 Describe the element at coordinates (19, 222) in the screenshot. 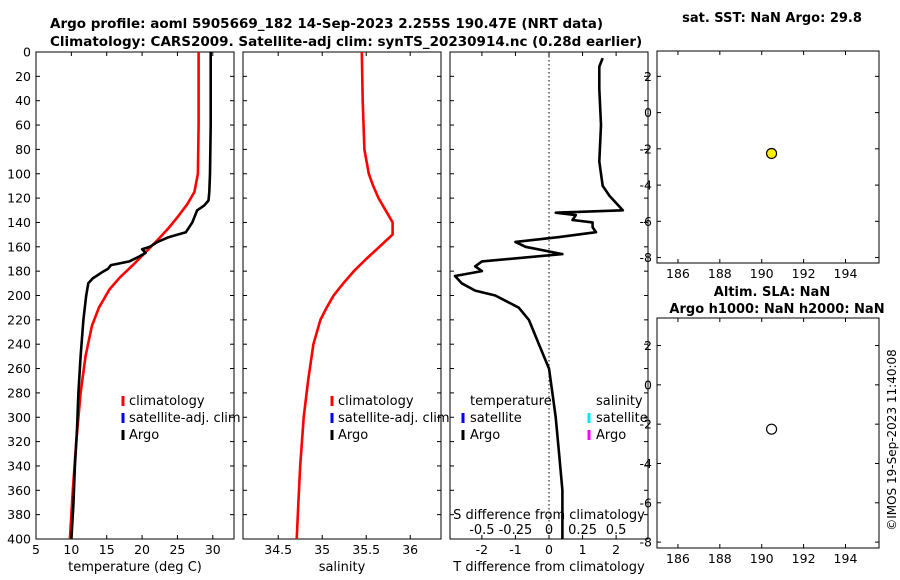

I see `depth-tick-label: 140` at that location.